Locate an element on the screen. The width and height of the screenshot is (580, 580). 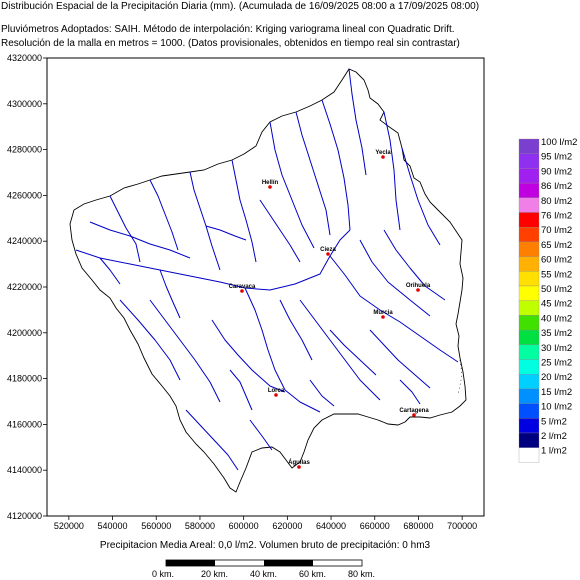
legend-label: 95 l/m2 is located at coordinates (556, 157).